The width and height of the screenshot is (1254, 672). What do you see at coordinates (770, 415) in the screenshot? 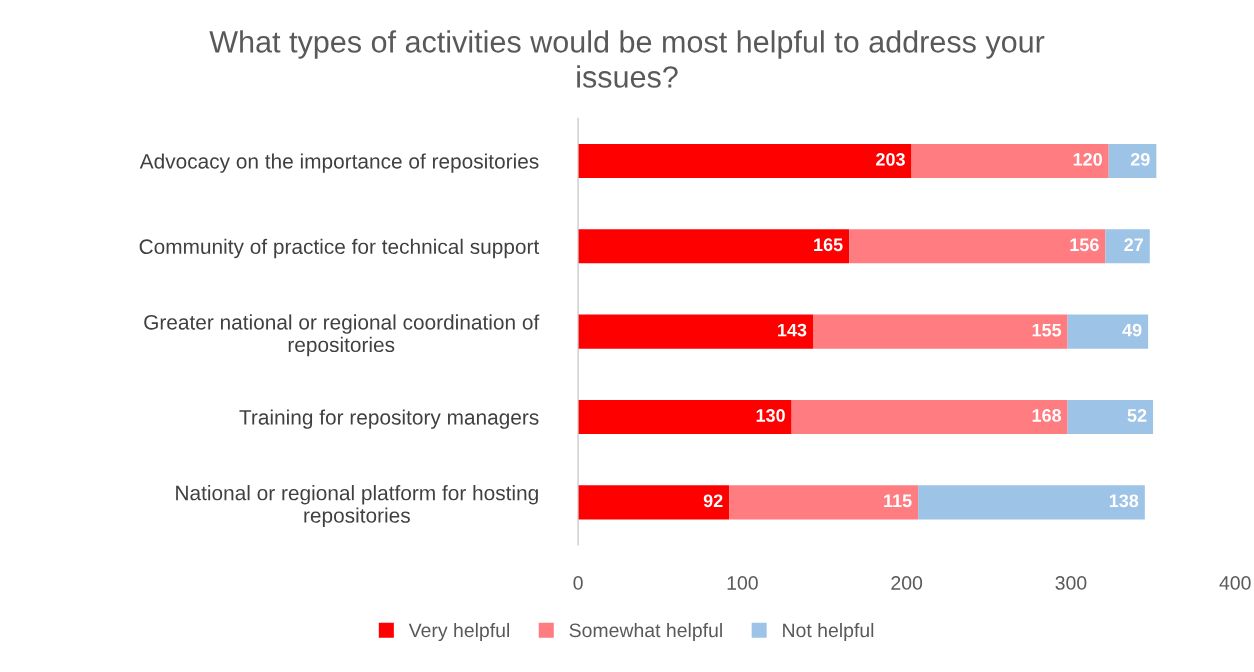
I see `data-label: 130` at bounding box center [770, 415].